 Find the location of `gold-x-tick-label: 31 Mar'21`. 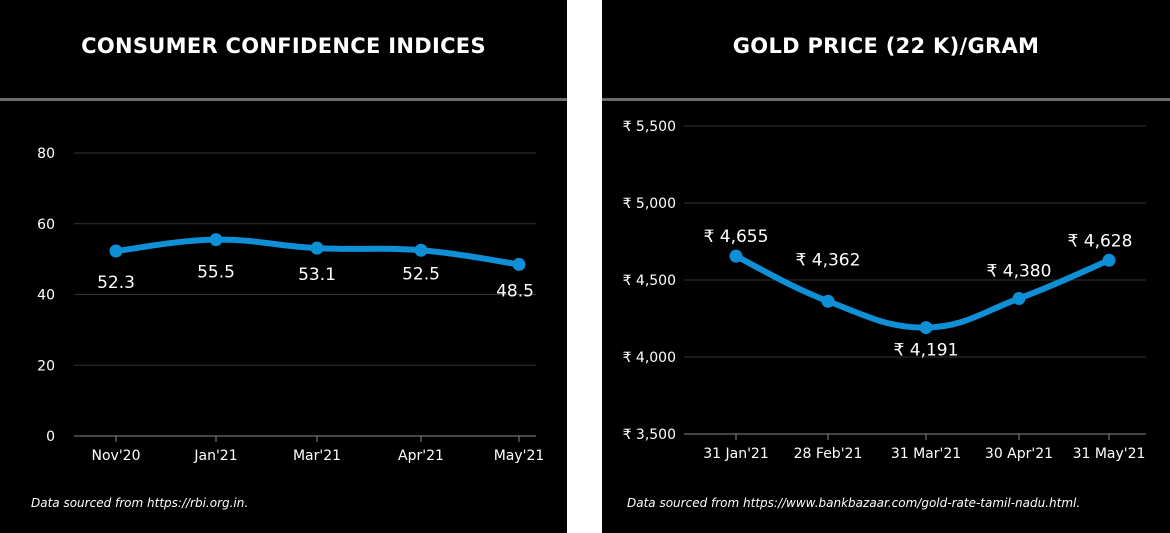

gold-x-tick-label: 31 Mar'21 is located at coordinates (926, 454).